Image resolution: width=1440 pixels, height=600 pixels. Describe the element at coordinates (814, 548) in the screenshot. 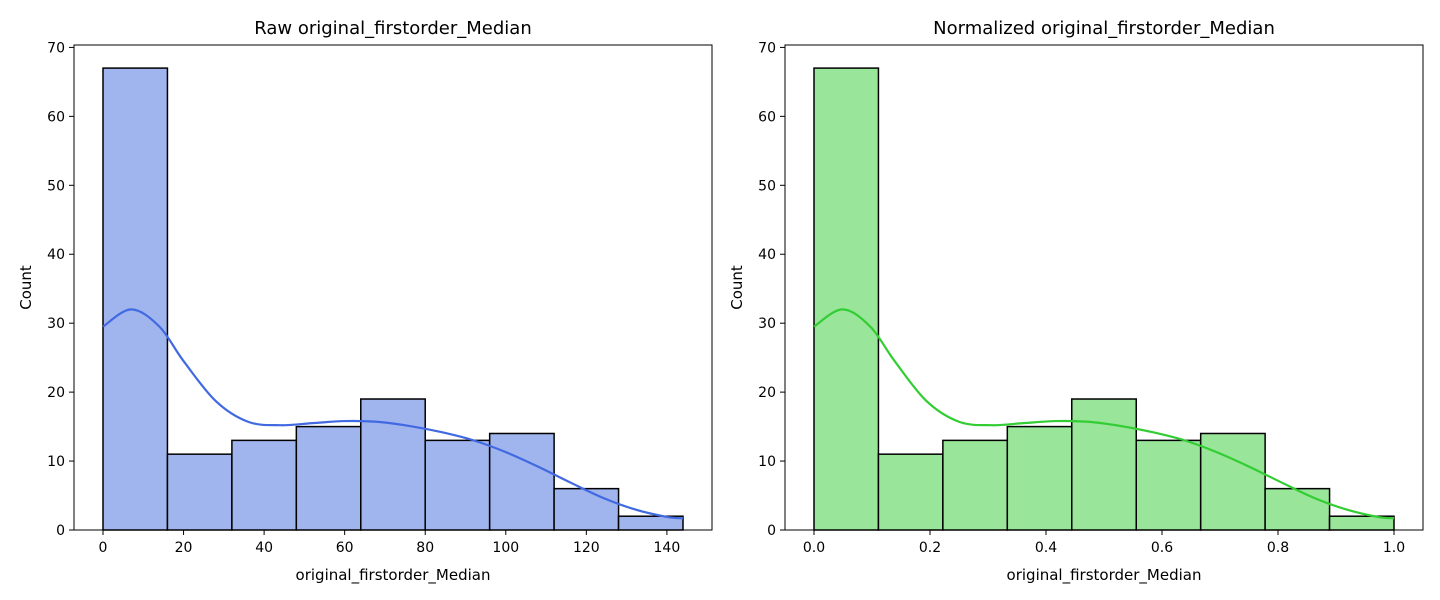

I see `x-tick-label: 0.0` at that location.